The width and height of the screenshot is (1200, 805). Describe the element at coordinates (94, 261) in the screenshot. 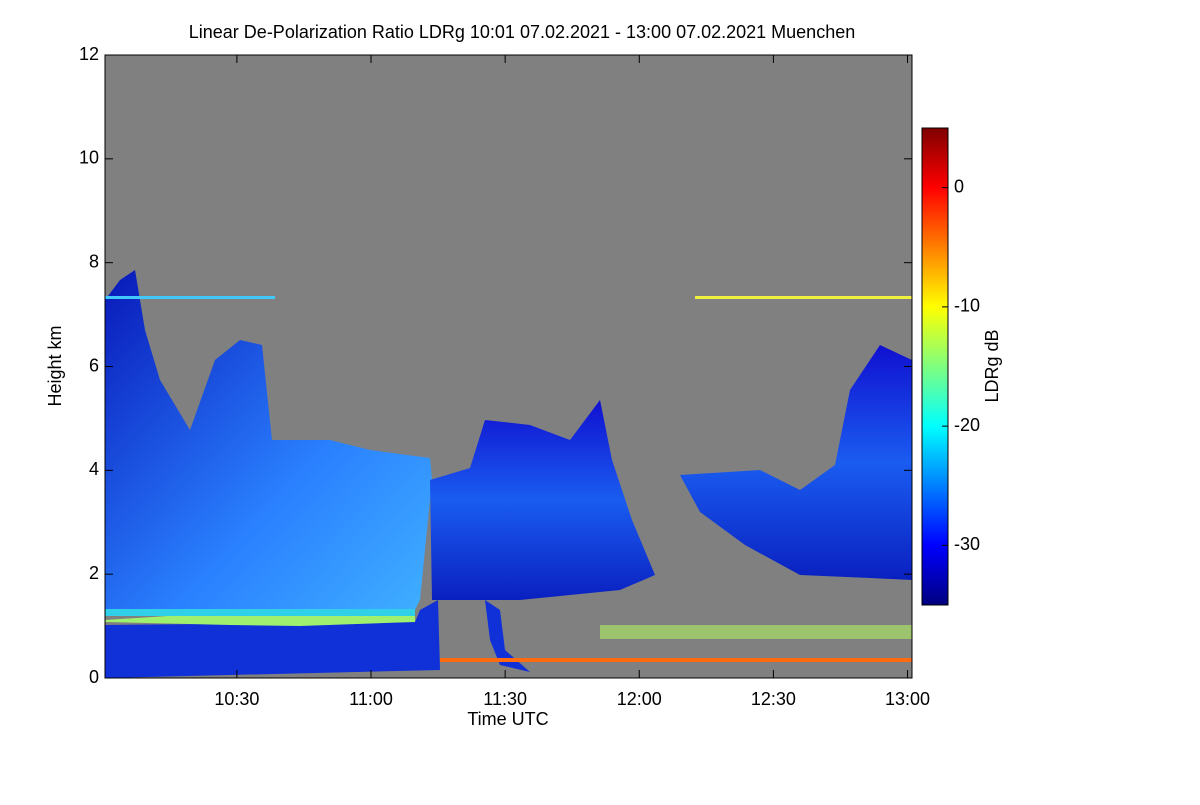

I see `y-tick-label: 8` at that location.